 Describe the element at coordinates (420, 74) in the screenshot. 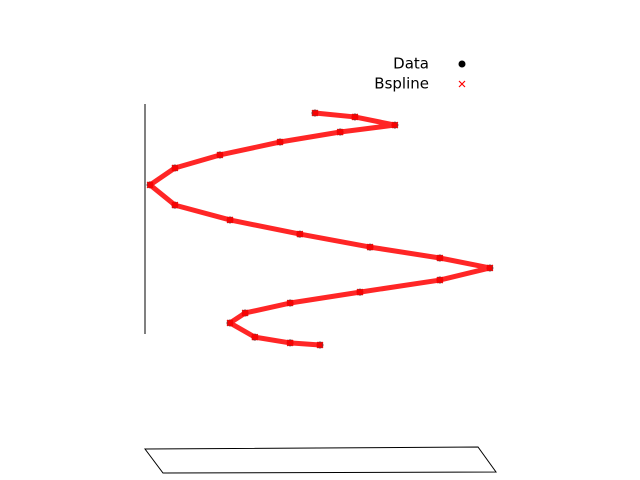

I see `legend: Data Bspline` at that location.